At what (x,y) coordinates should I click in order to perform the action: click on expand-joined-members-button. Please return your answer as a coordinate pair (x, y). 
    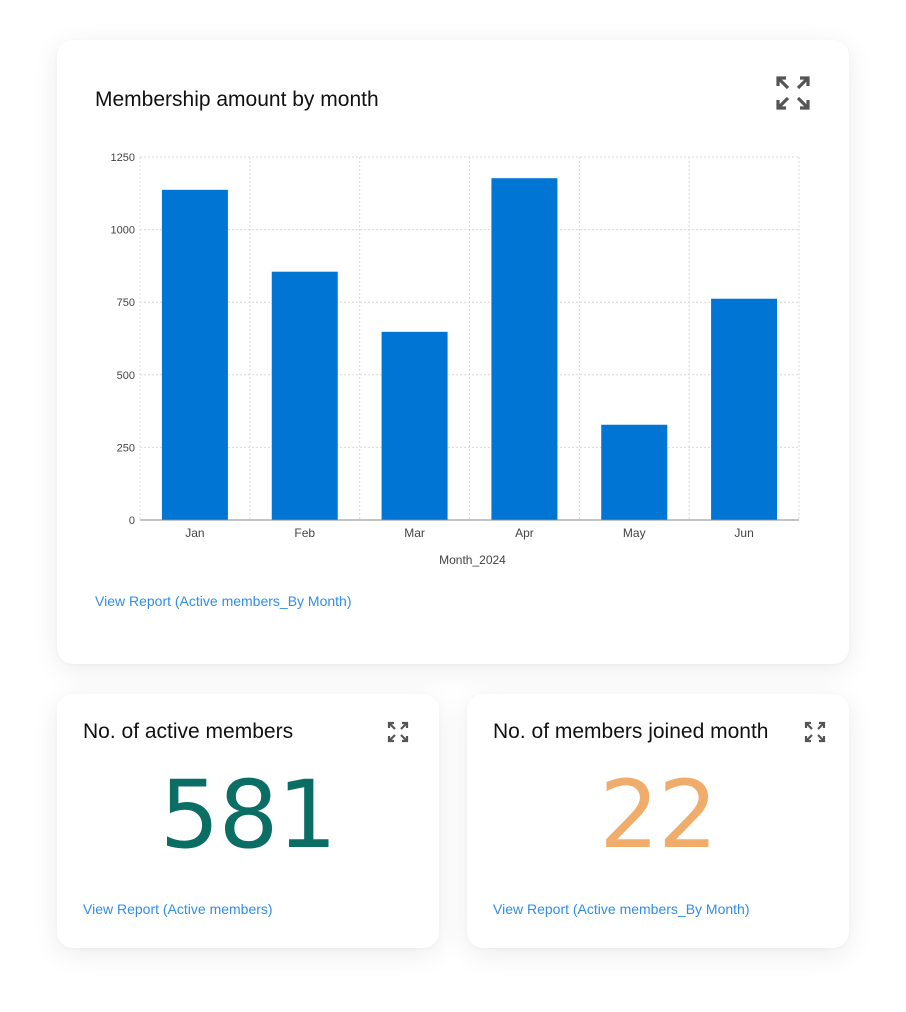
    Looking at the image, I should click on (815, 732).